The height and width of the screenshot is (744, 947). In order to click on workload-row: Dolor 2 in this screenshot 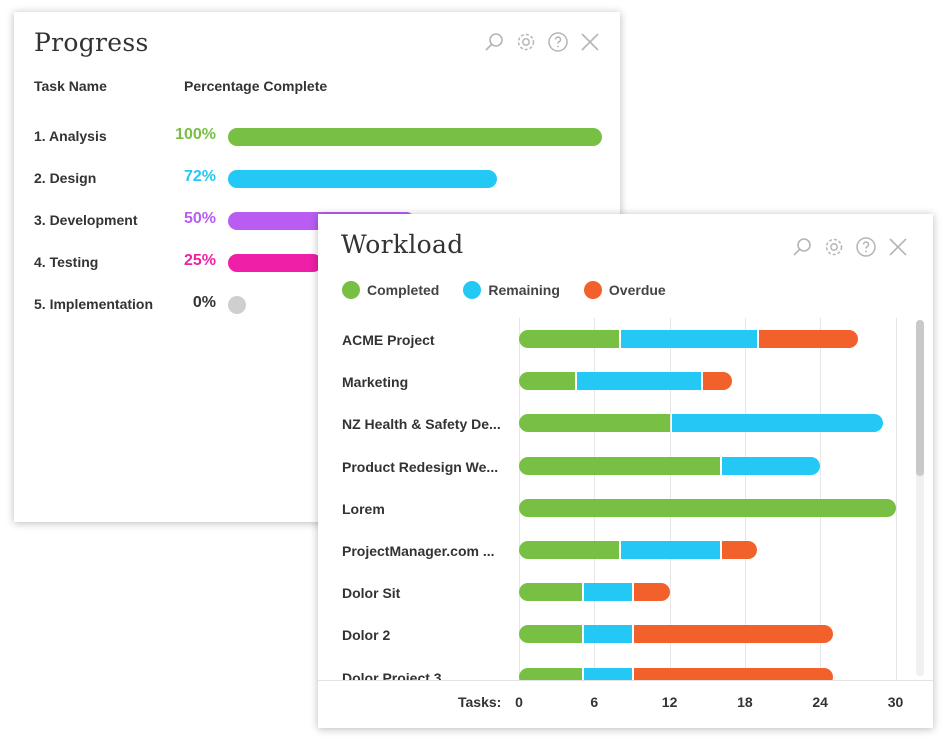, I will do `click(618, 638)`.